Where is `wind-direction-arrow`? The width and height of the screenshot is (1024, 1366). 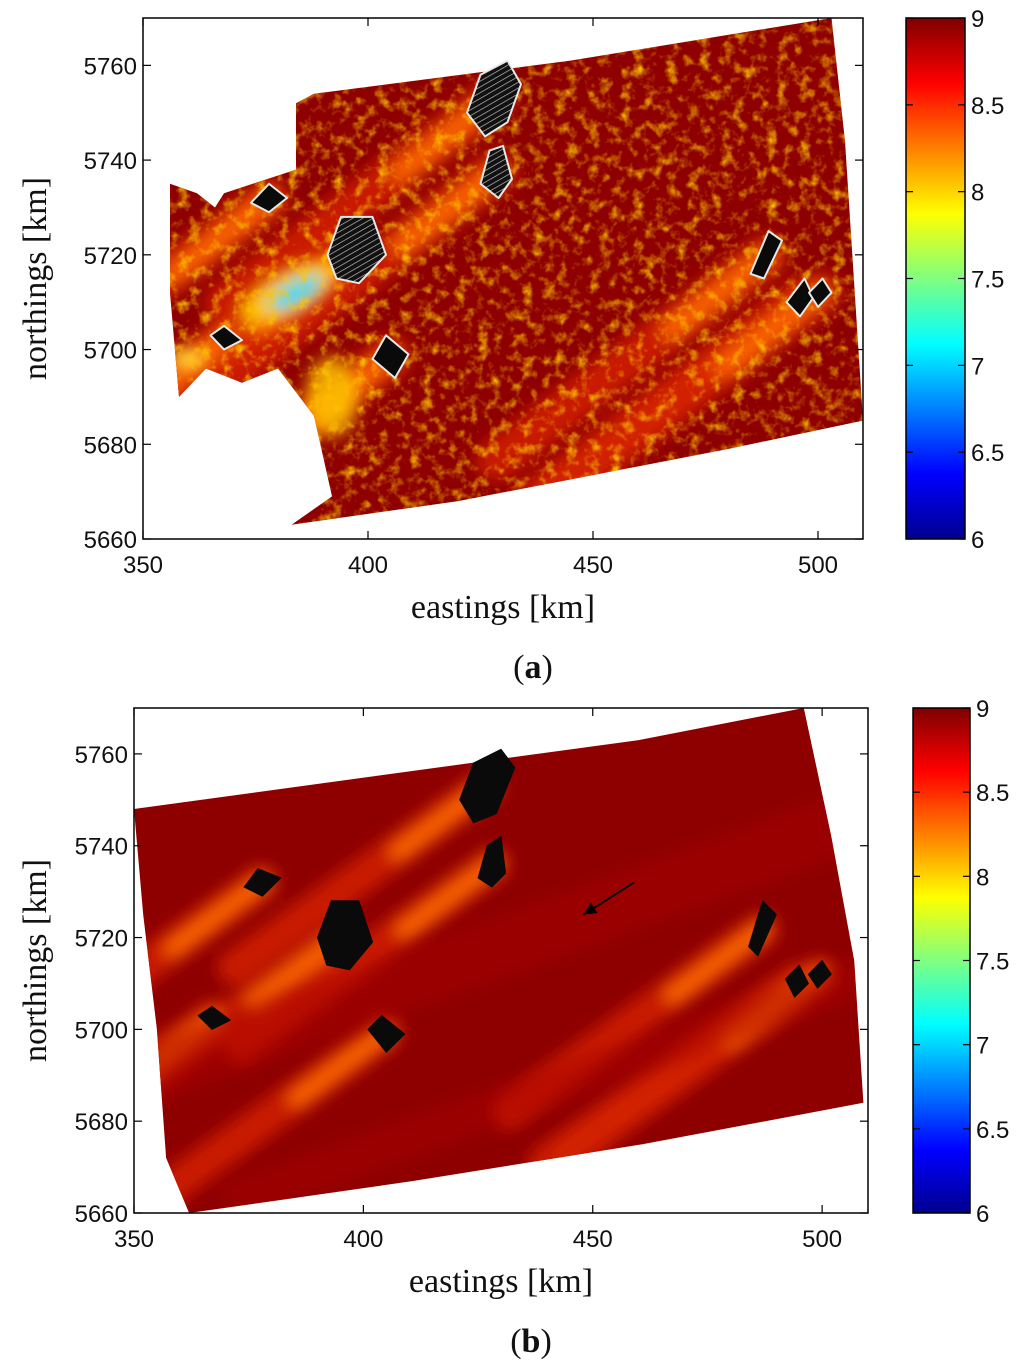
wind-direction-arrow is located at coordinates (609, 898).